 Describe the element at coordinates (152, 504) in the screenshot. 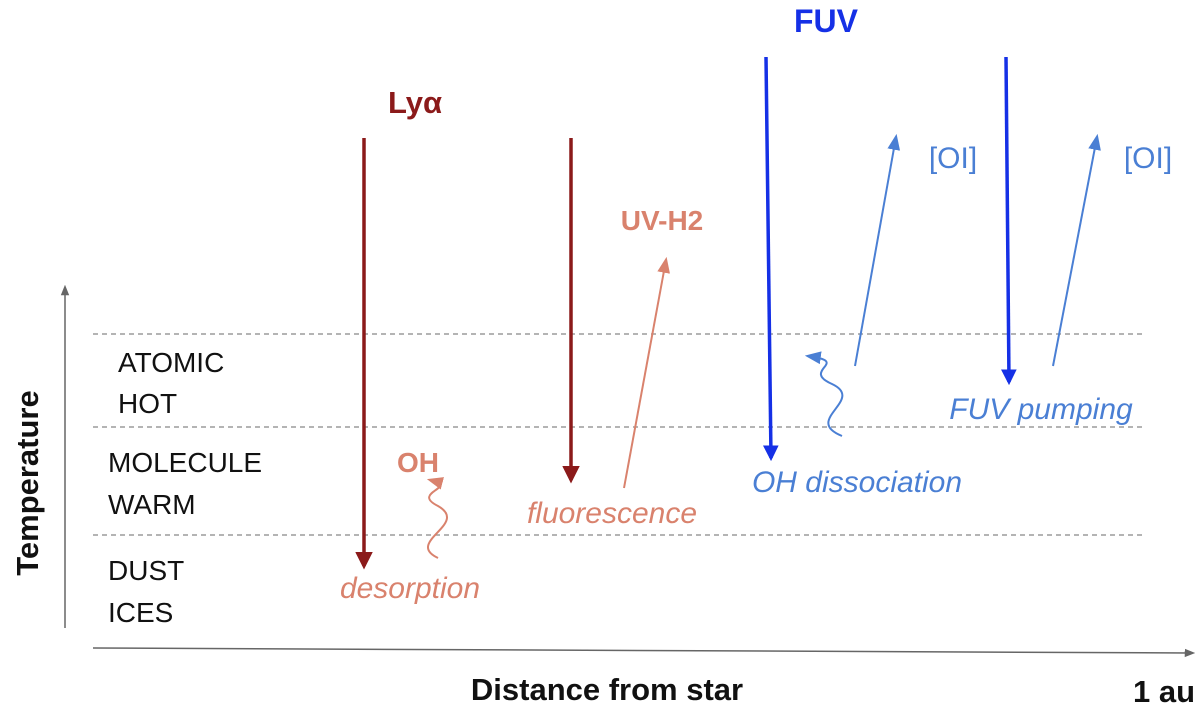

I see `zone-warm-label: WARM` at that location.